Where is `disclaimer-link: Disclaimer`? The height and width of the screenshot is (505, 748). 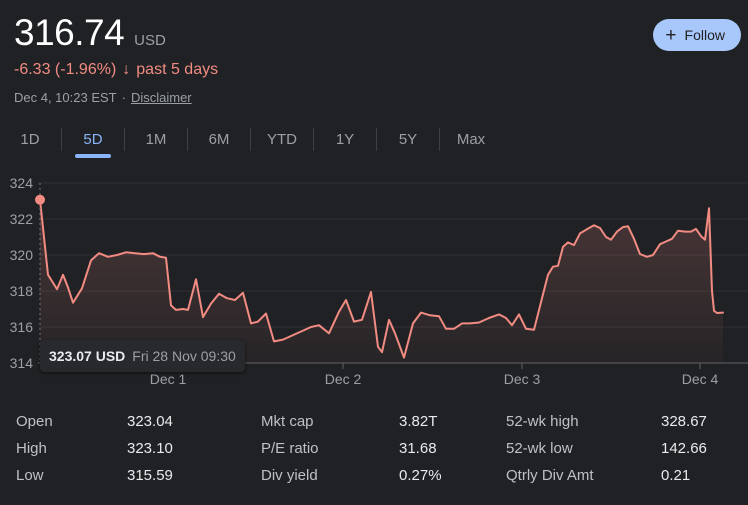 disclaimer-link: Disclaimer is located at coordinates (161, 97).